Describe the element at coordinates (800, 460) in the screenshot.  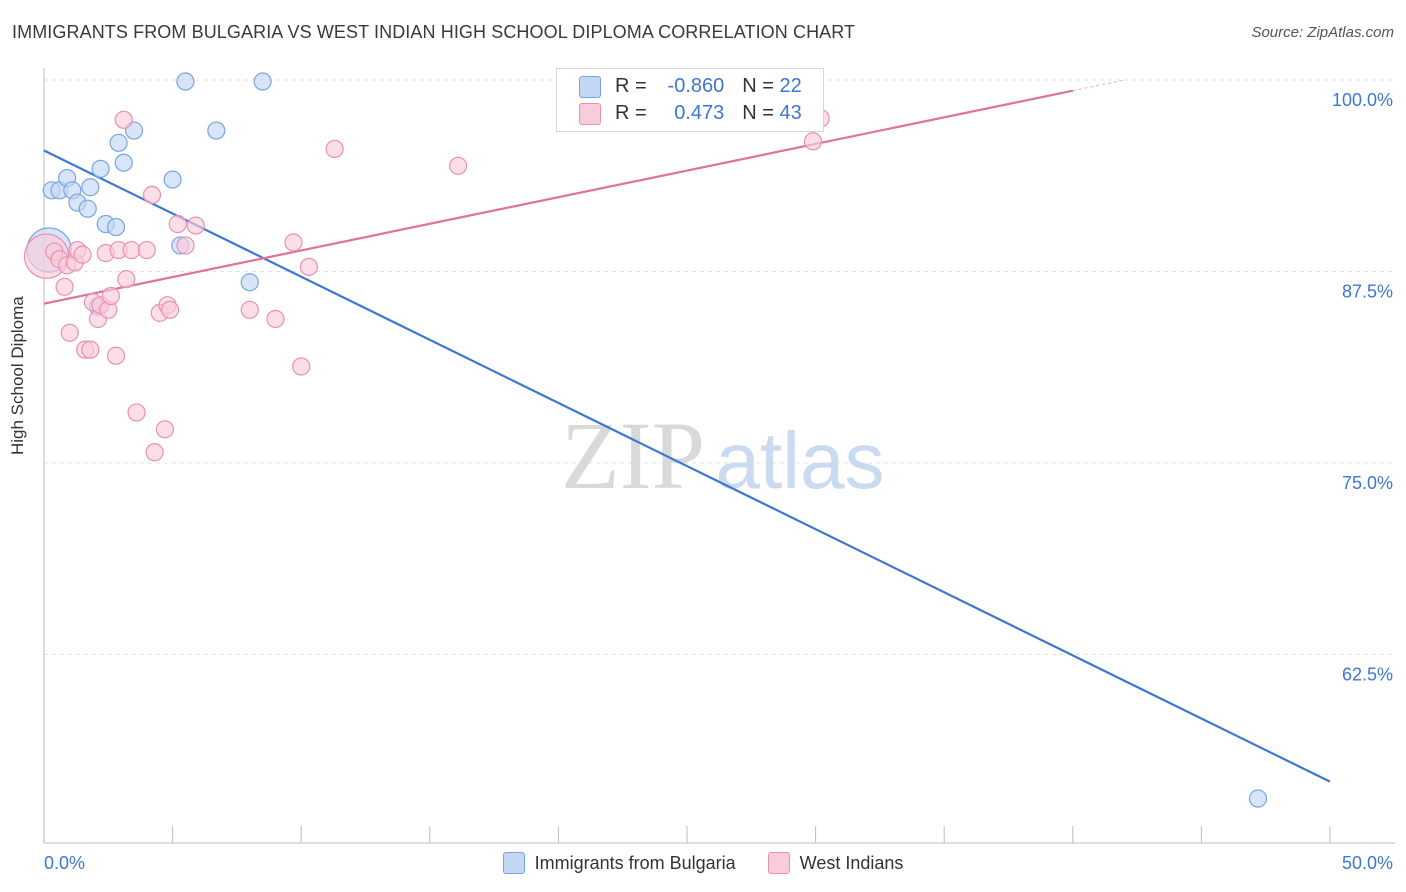
I see `watermark-atlas: atlas` at that location.